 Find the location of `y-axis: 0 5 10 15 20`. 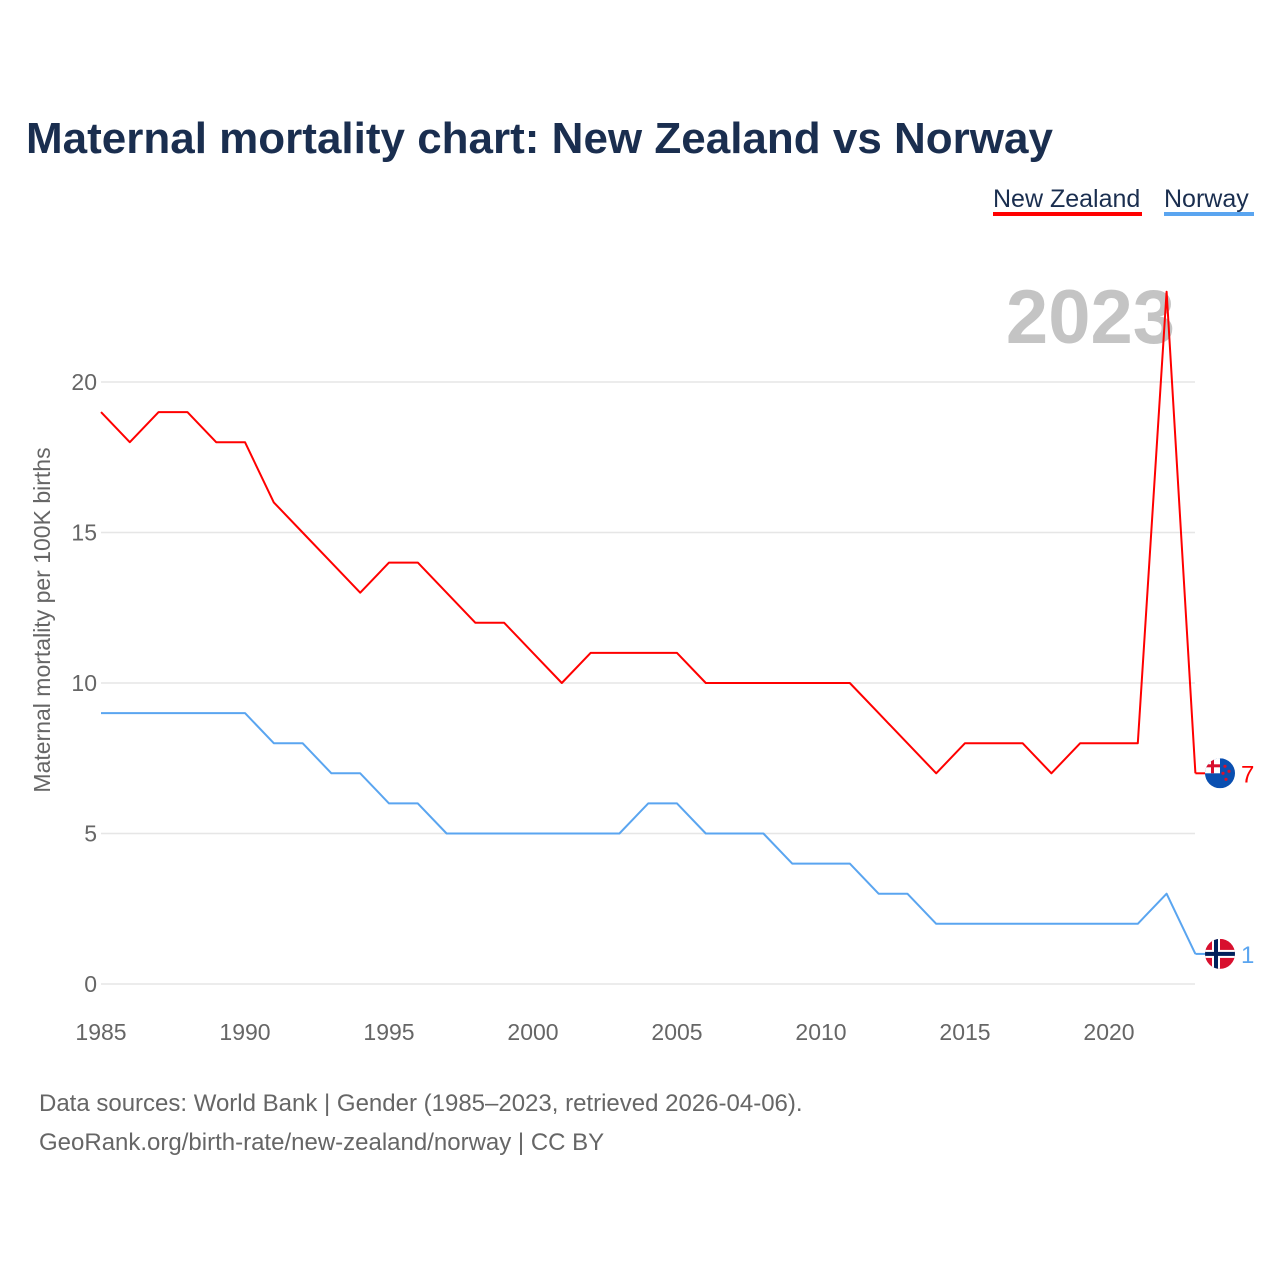

y-axis: 0 5 10 15 20 is located at coordinates (84, 683).